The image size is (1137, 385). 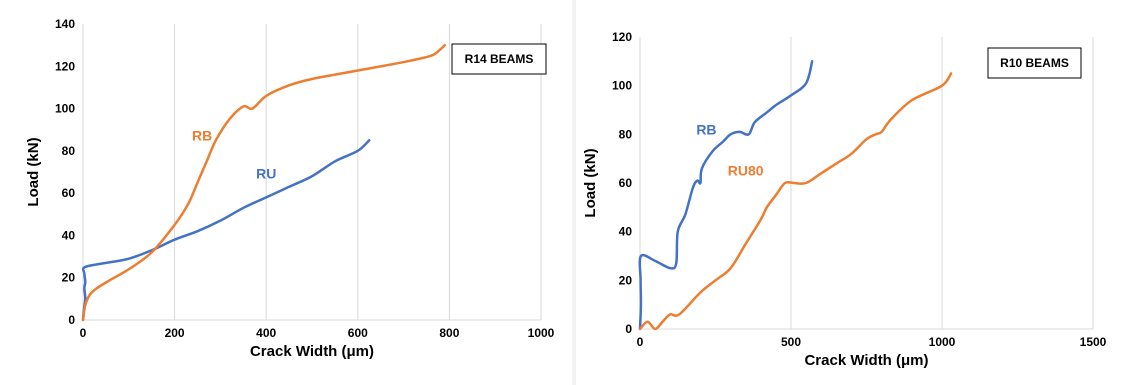 What do you see at coordinates (226, 230) in the screenshot?
I see `chart1-series-line-ru` at bounding box center [226, 230].